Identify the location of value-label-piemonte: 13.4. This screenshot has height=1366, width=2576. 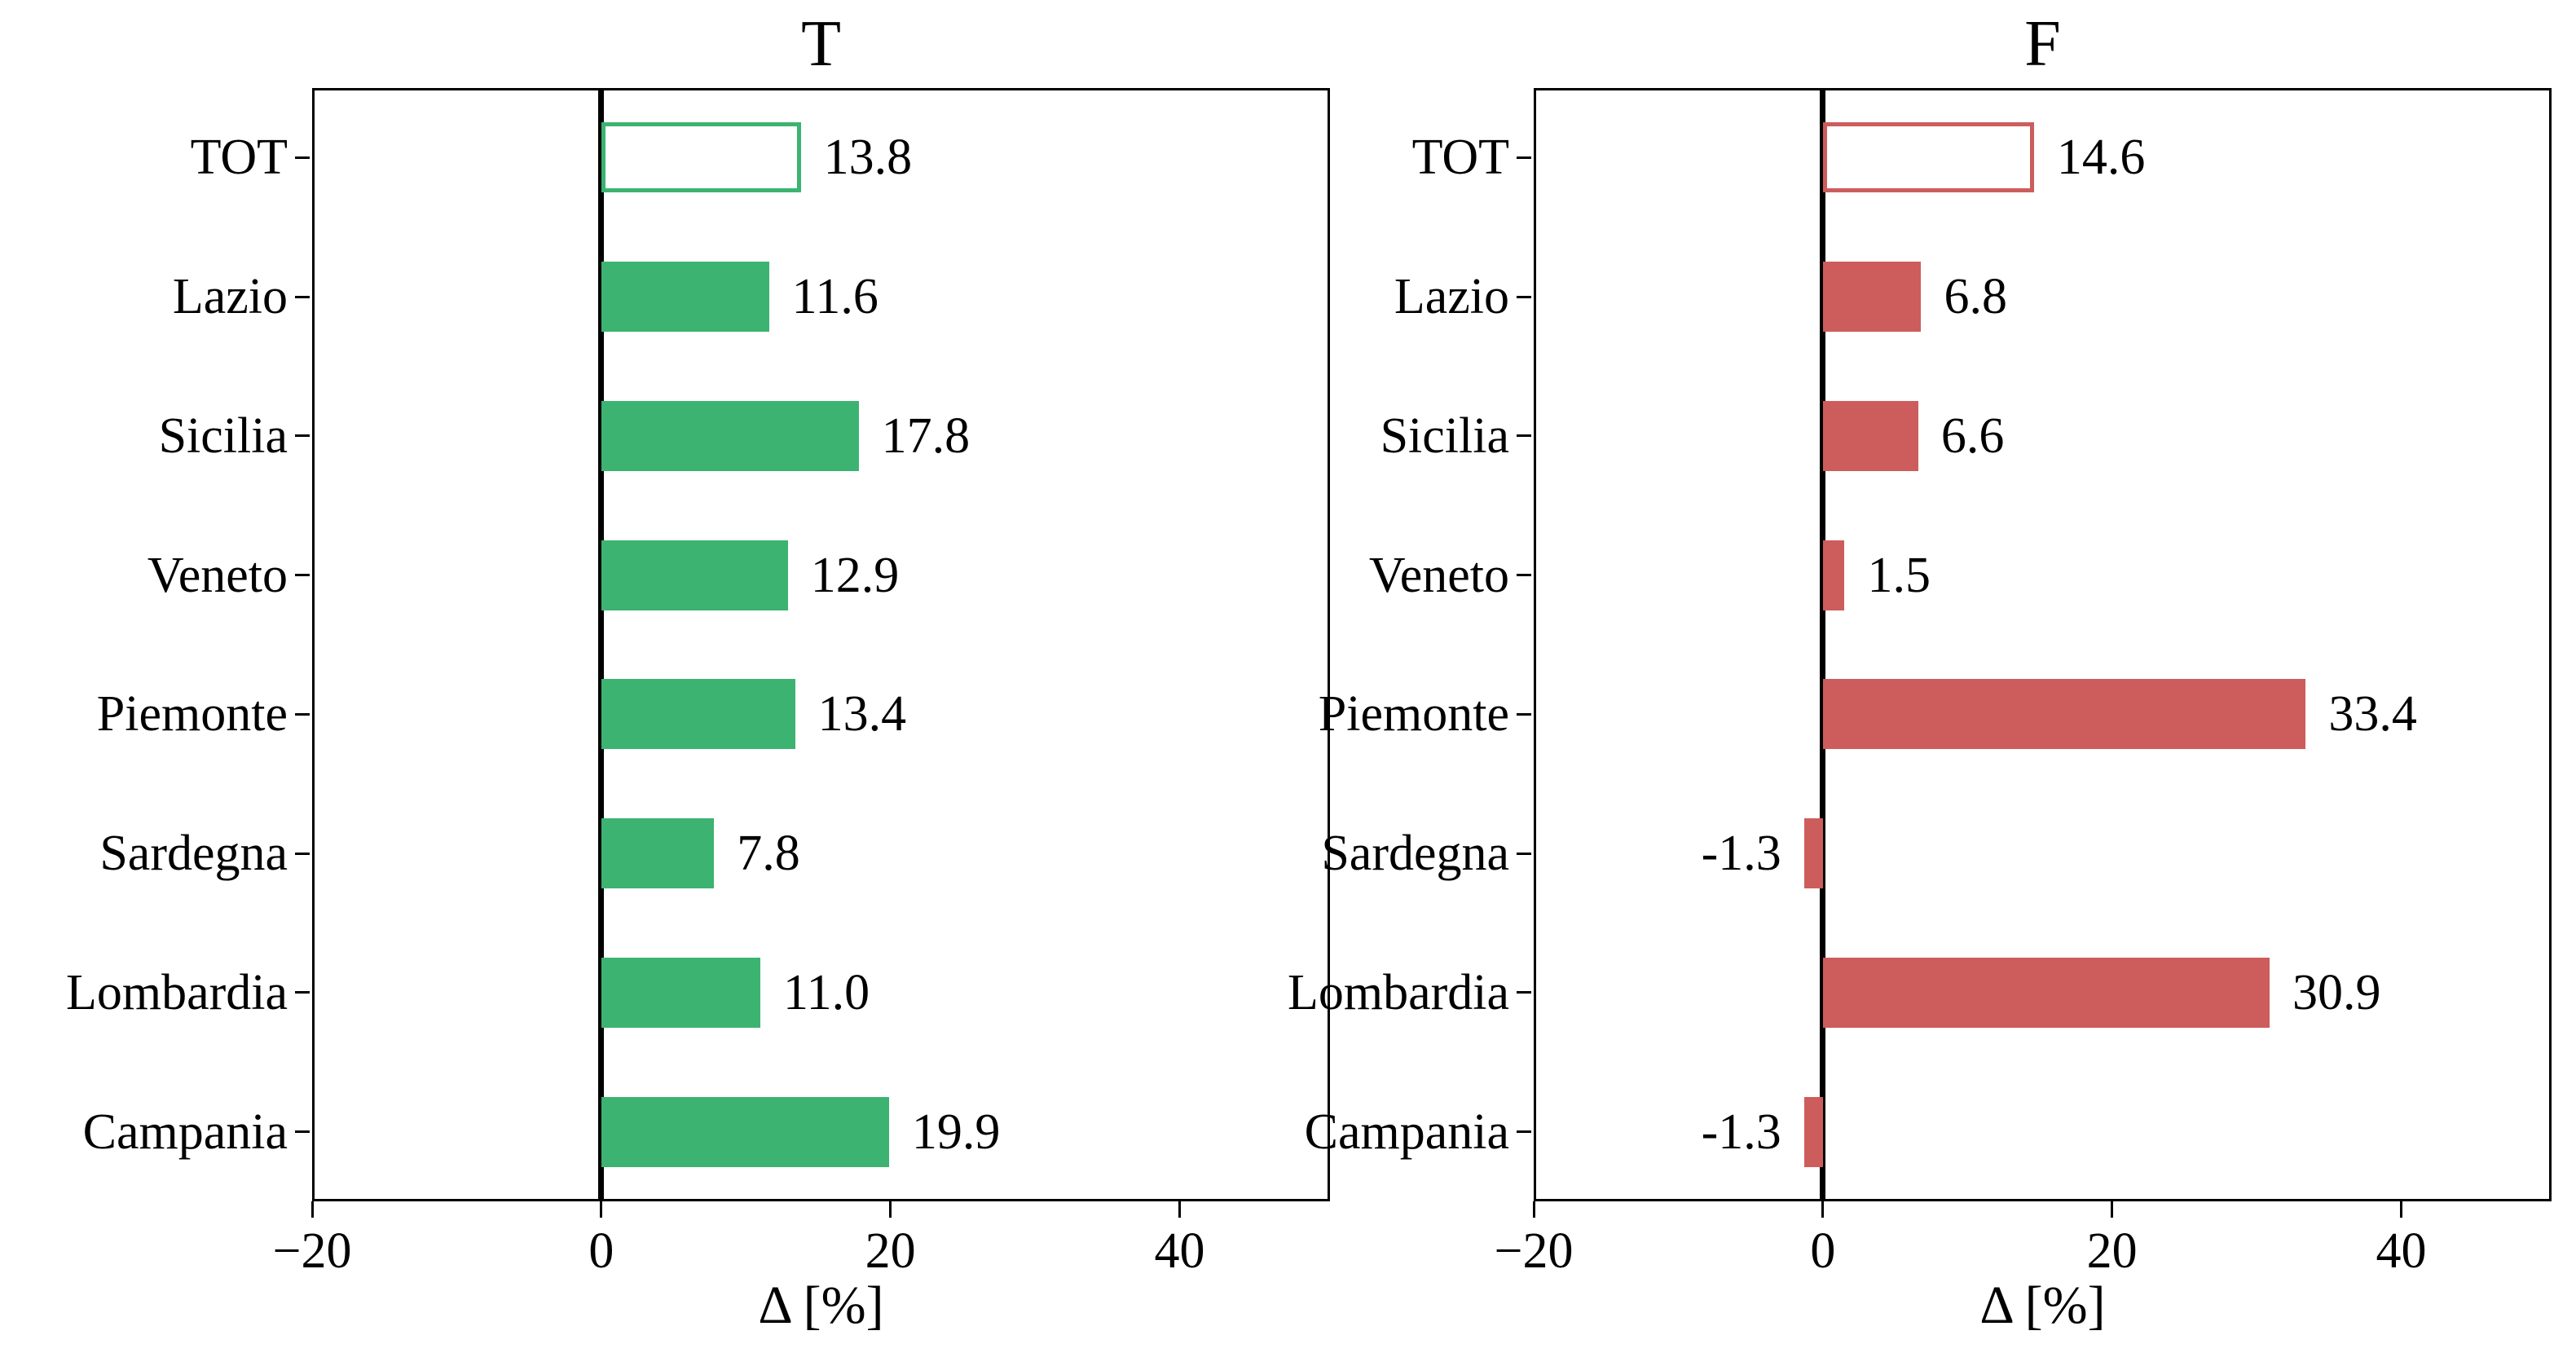
(862, 714).